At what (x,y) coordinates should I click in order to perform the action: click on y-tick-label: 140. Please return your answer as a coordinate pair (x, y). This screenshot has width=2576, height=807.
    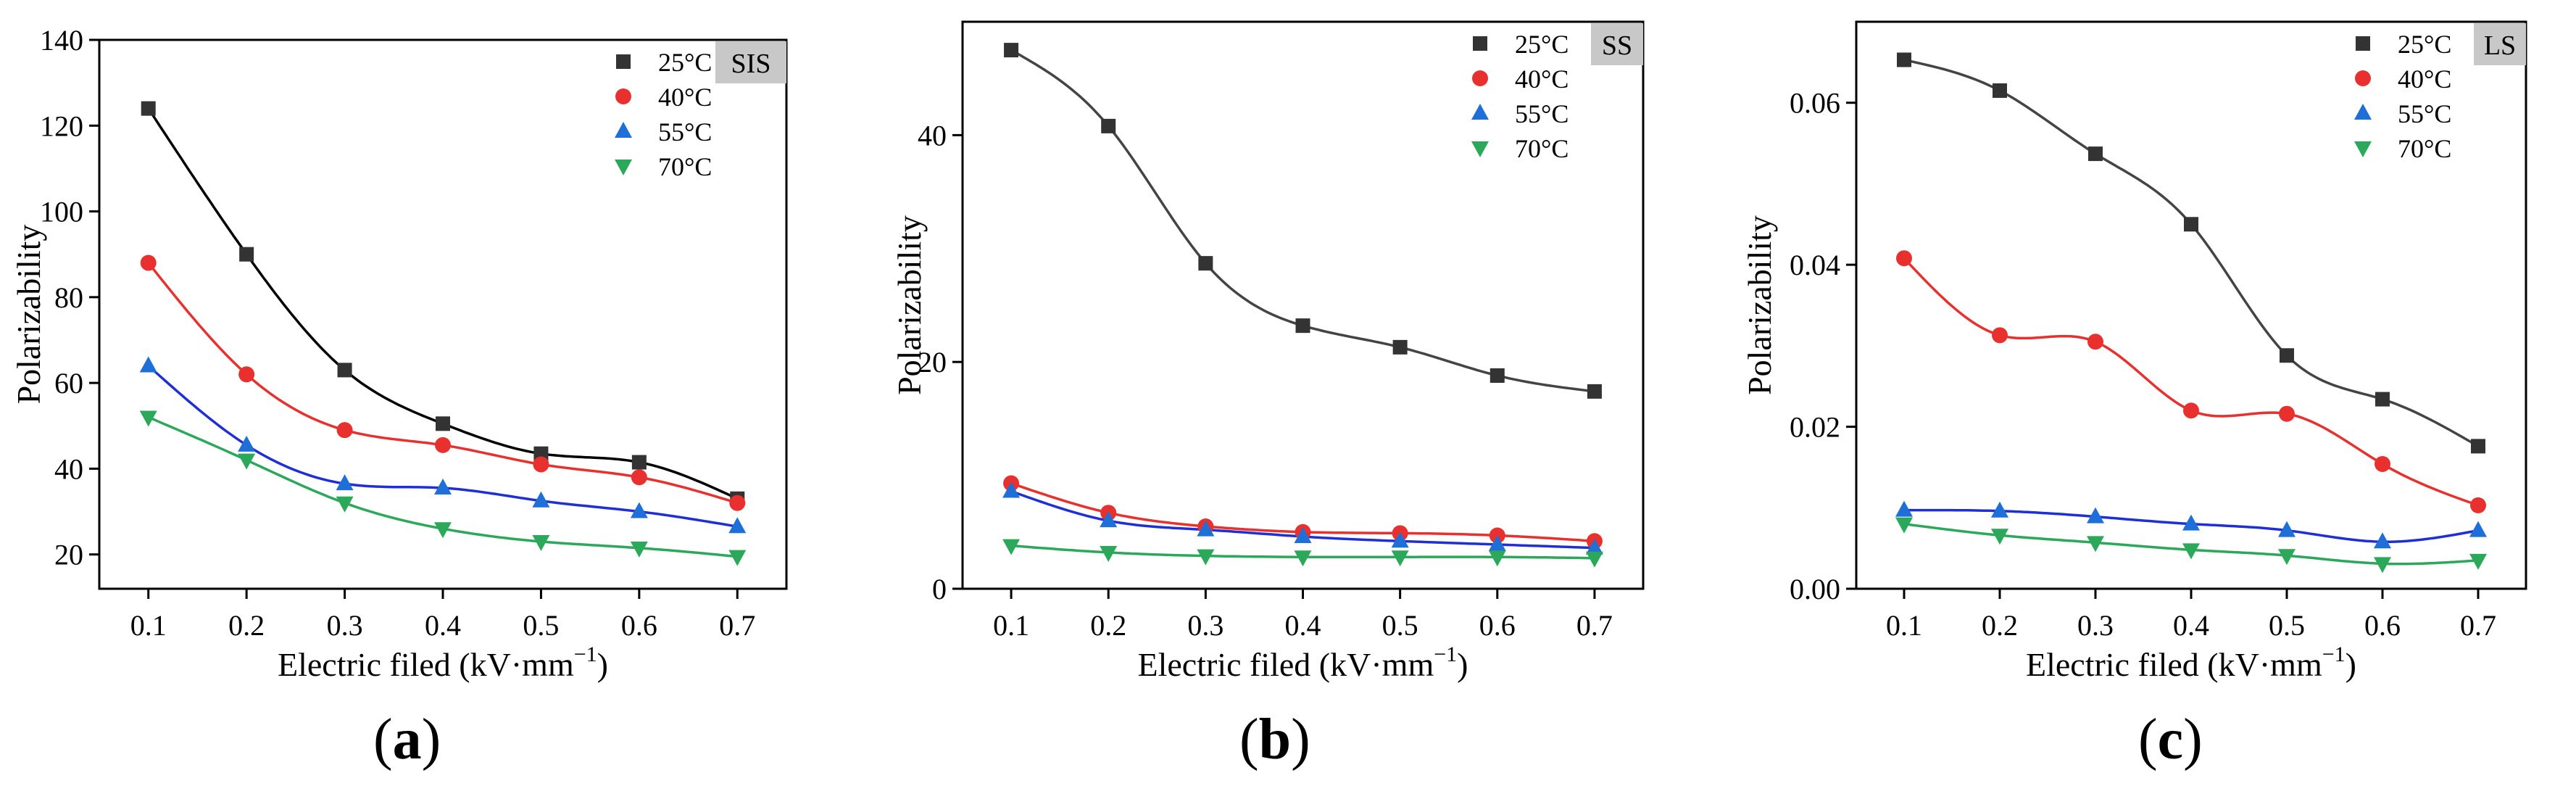
    Looking at the image, I should click on (61, 40).